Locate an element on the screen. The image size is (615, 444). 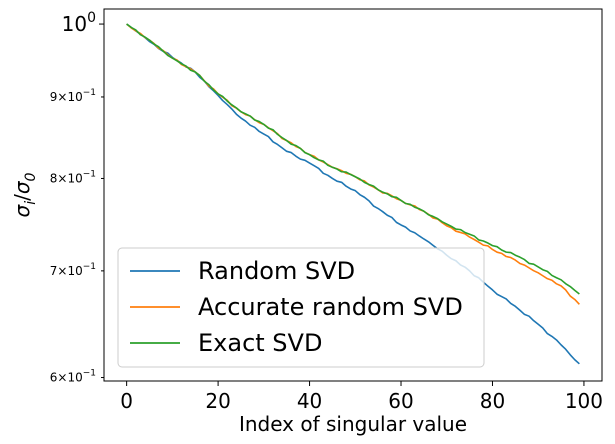
x-axis-ticks: 0 20 40 60 80 100 is located at coordinates (361, 397).